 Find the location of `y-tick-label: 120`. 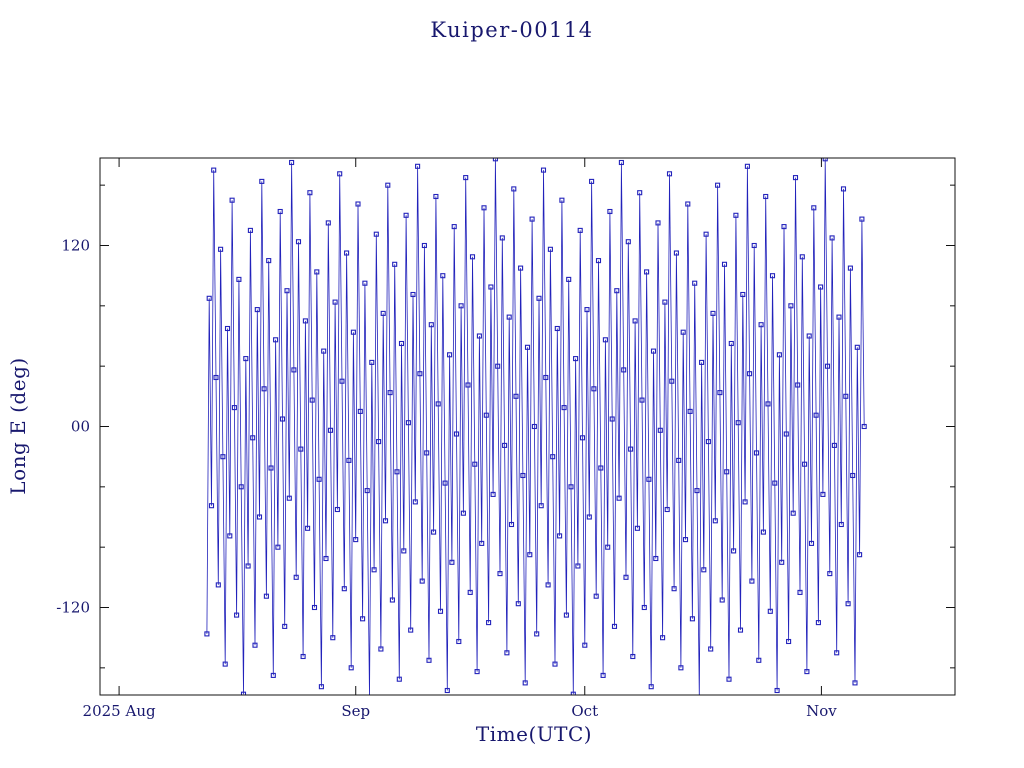

y-tick-label: 120 is located at coordinates (75, 245).